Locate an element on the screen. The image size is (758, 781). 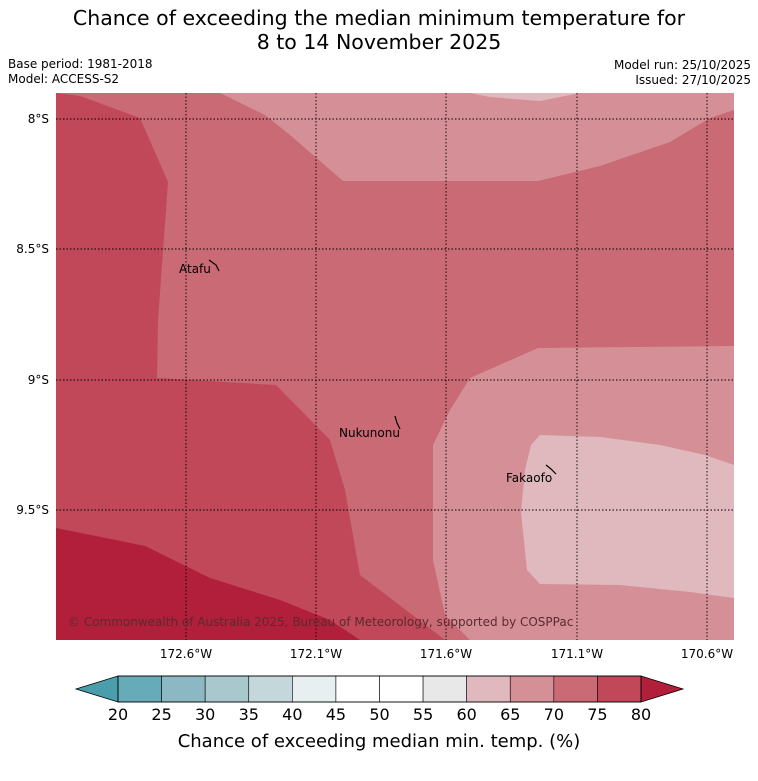
meta-right: Model run: 25/10/2025 Issued: 27/10/2025 is located at coordinates (682, 73).